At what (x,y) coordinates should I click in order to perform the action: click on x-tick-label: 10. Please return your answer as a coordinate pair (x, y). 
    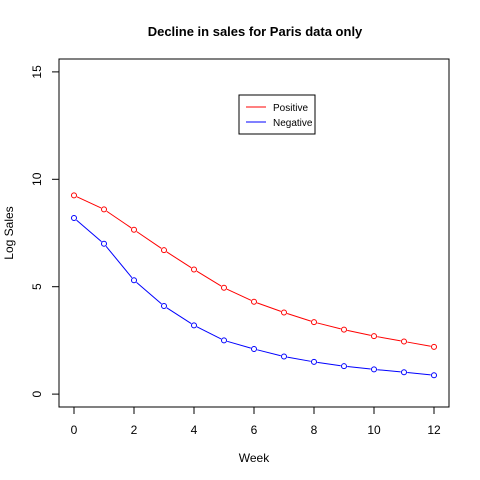
    Looking at the image, I should click on (374, 430).